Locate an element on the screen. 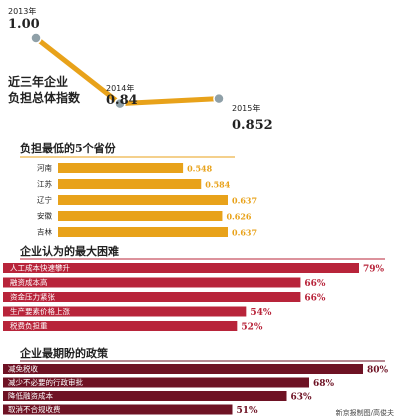 Image resolution: width=400 pixels, height=420 pixels. bar-category-label: 税费负担重 is located at coordinates (29, 326).